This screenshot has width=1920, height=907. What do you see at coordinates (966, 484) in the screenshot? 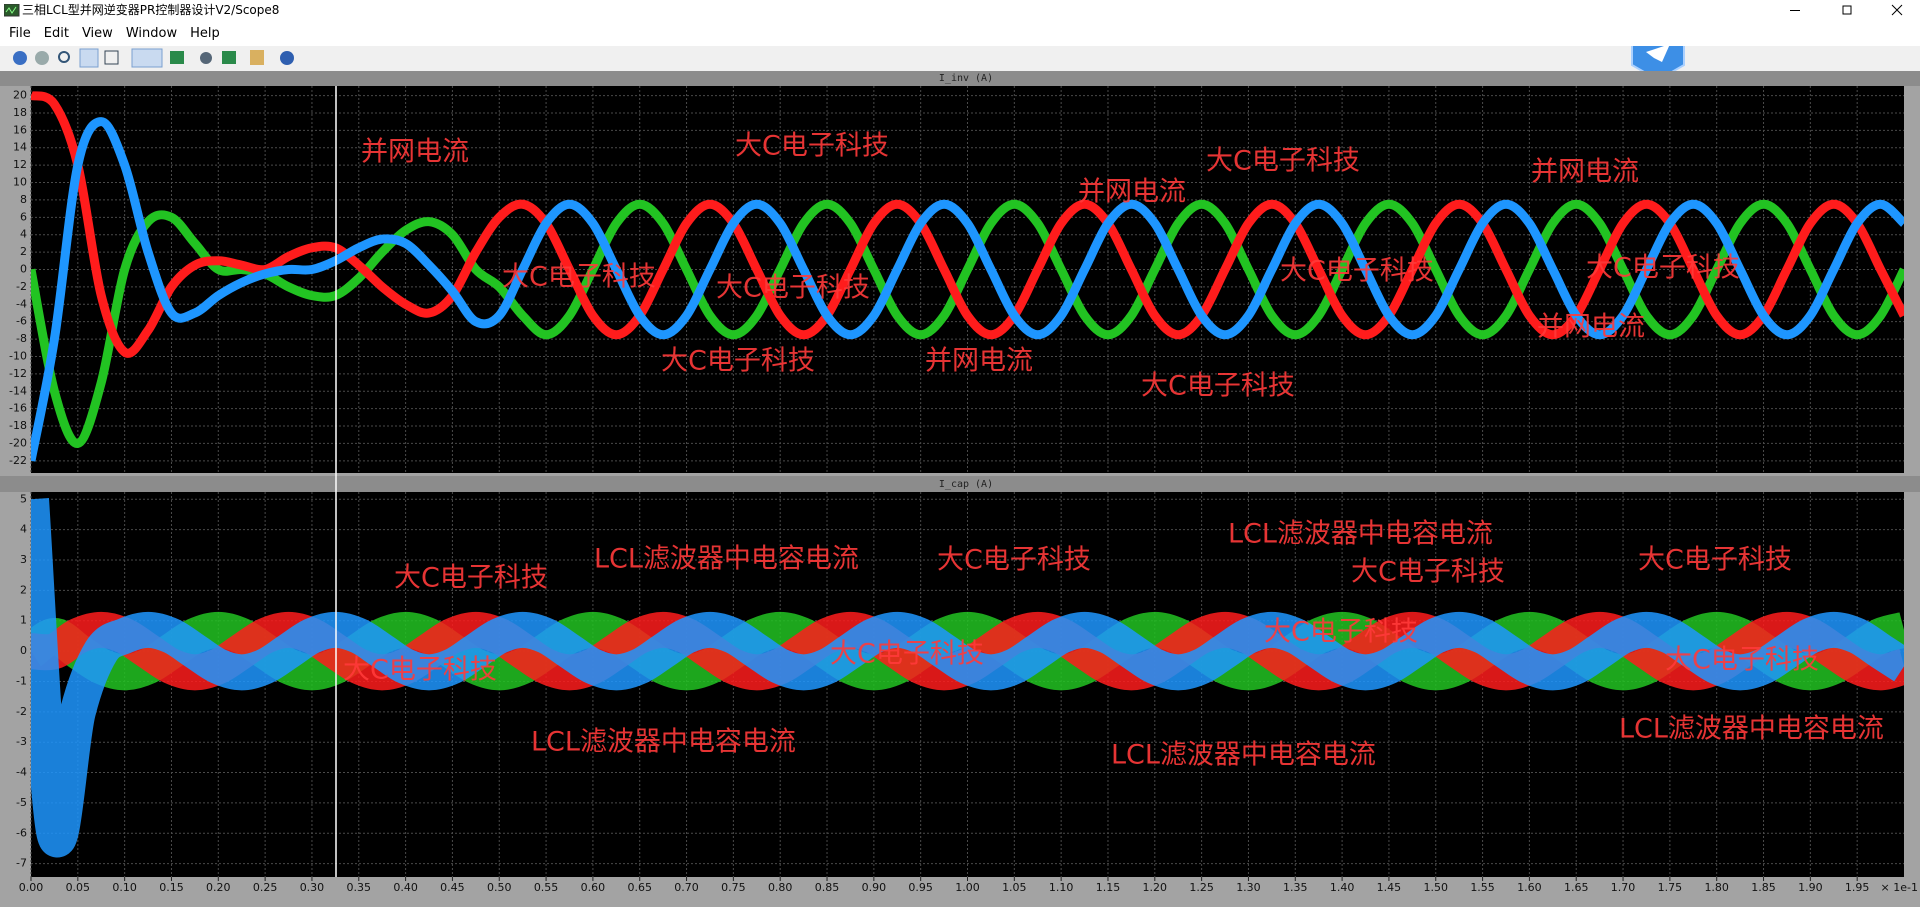
I see `panel-title: I_cap (A)` at bounding box center [966, 484].